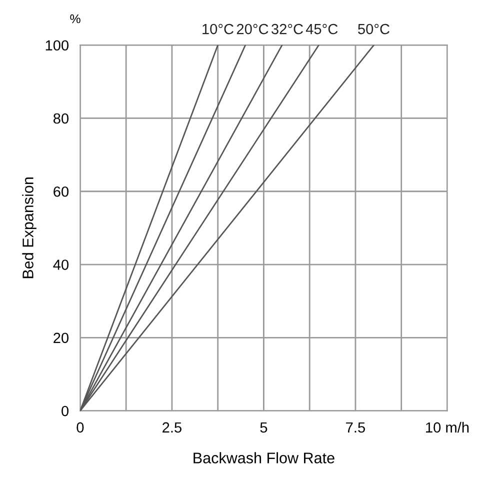  What do you see at coordinates (172, 427) in the screenshot?
I see `x-tick-label: 2.5` at bounding box center [172, 427].